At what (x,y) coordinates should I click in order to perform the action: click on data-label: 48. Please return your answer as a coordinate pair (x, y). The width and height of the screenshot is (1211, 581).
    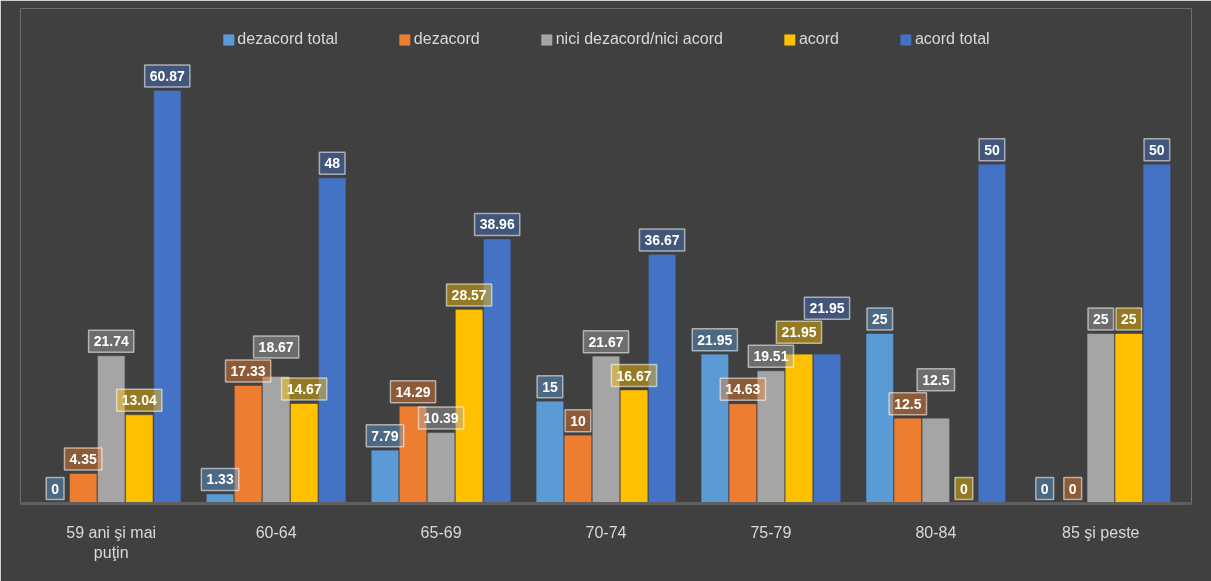
    Looking at the image, I should click on (332, 163).